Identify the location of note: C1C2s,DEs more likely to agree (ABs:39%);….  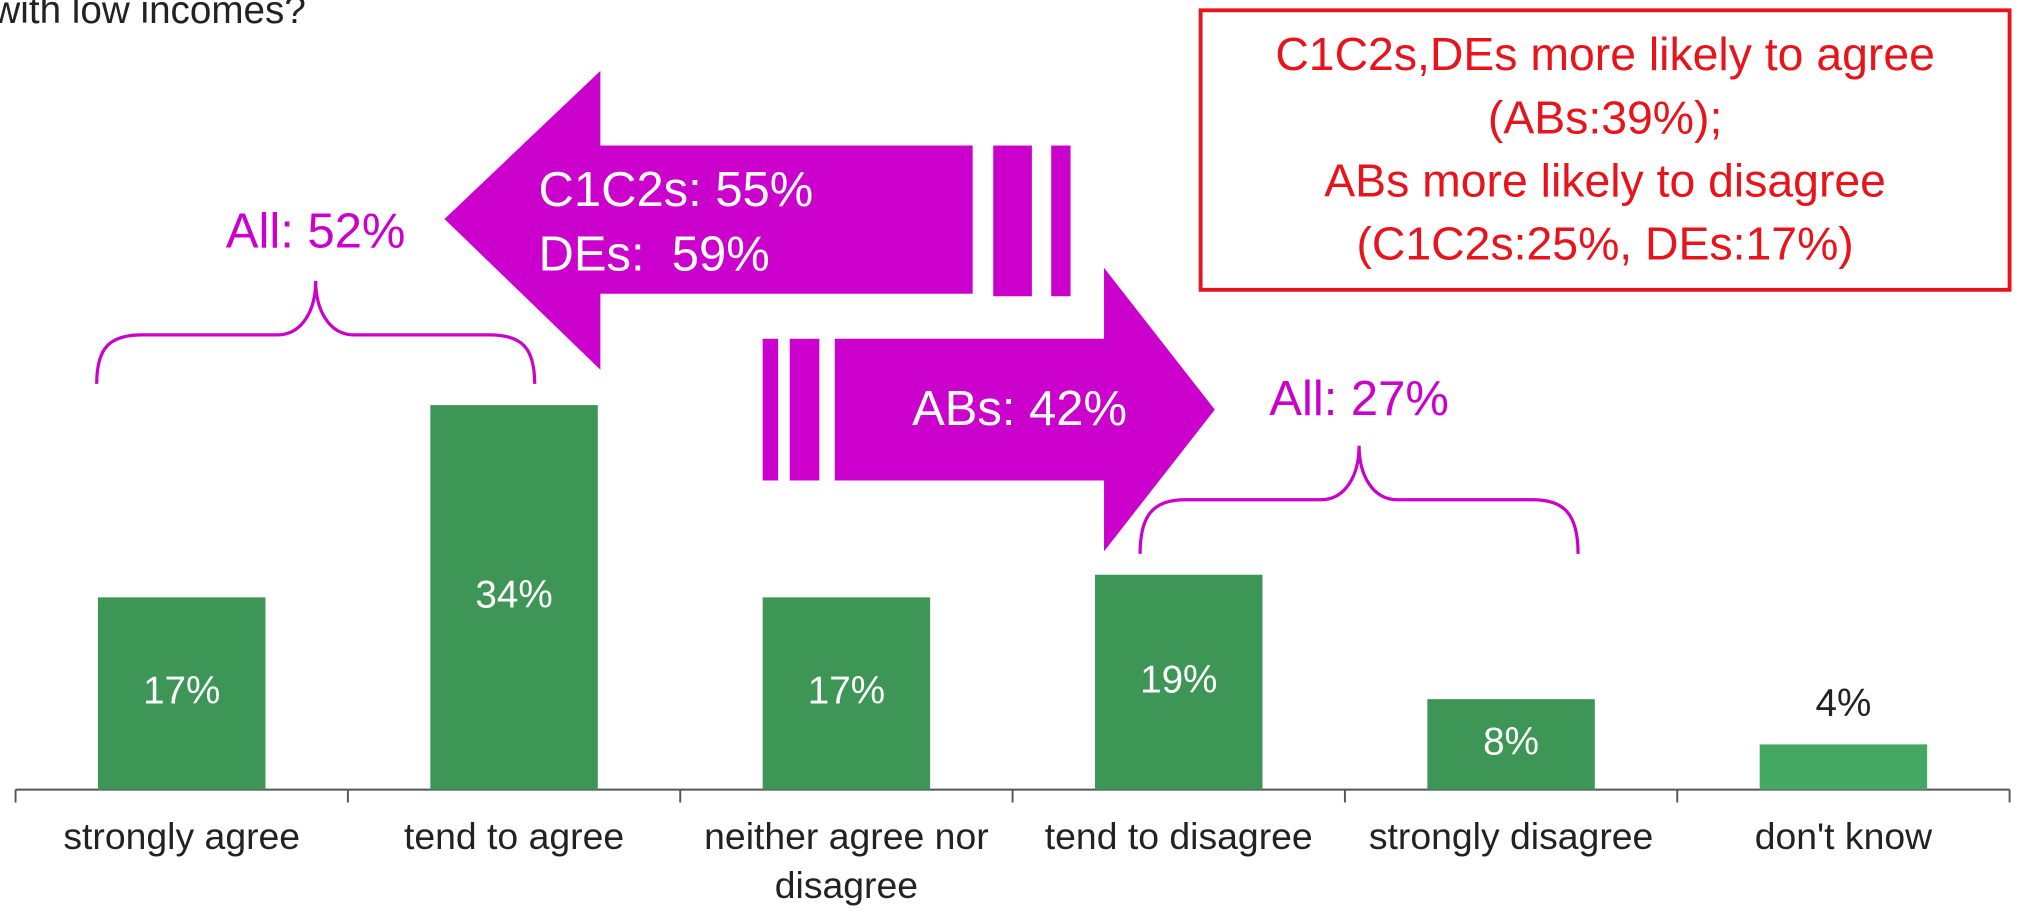
(1605, 148).